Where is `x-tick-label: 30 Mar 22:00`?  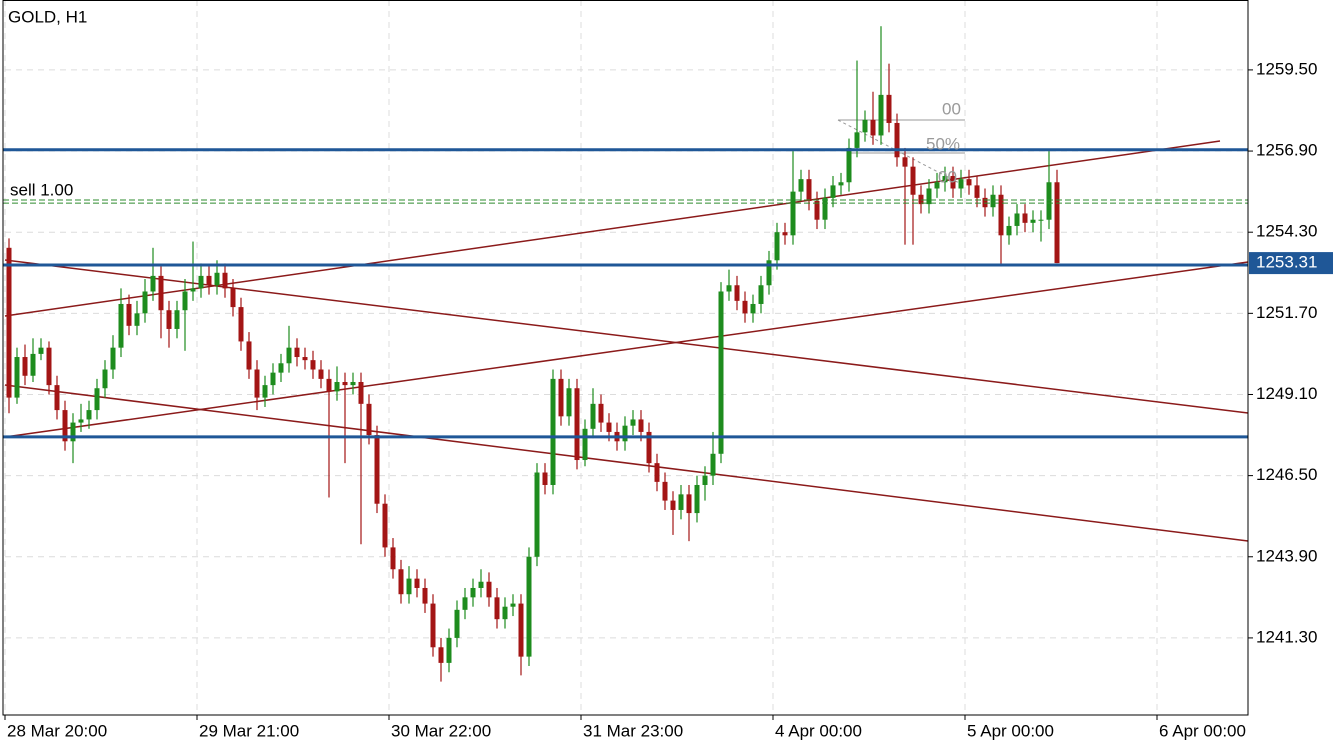
x-tick-label: 30 Mar 22:00 is located at coordinates (441, 730).